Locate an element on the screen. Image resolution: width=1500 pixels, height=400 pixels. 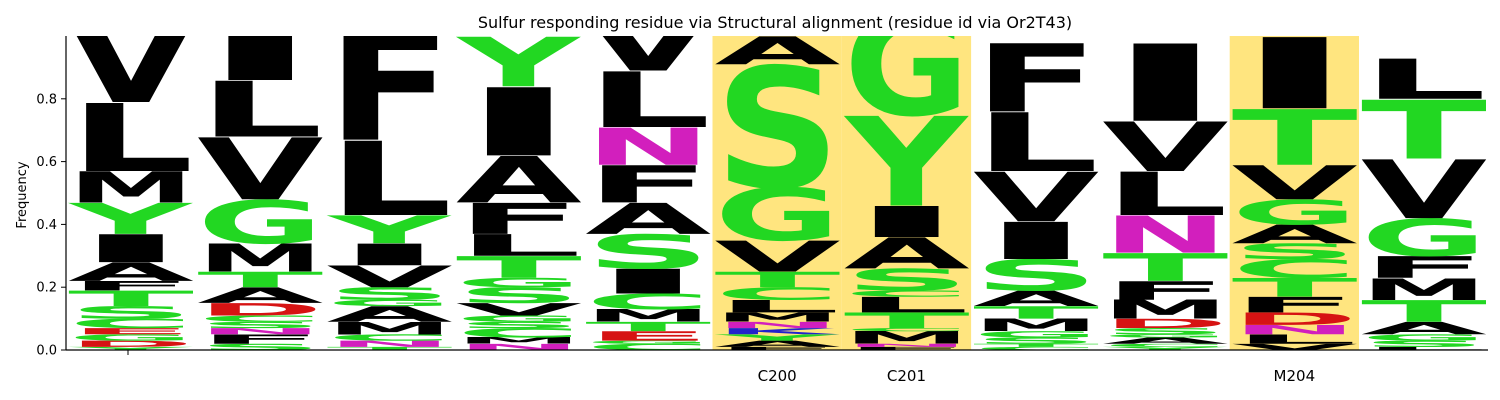
logo-letter: K is located at coordinates (778, 331).